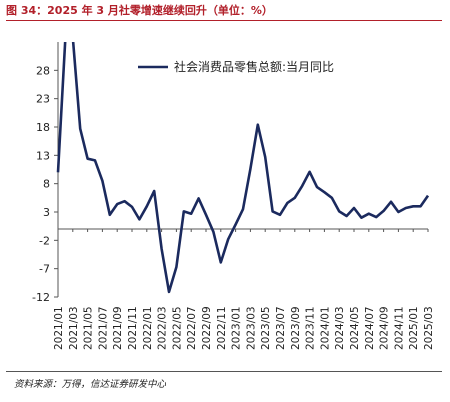 The image size is (450, 402). What do you see at coordinates (414, 328) in the screenshot?
I see `x-tick-label: 2025/01` at bounding box center [414, 328].